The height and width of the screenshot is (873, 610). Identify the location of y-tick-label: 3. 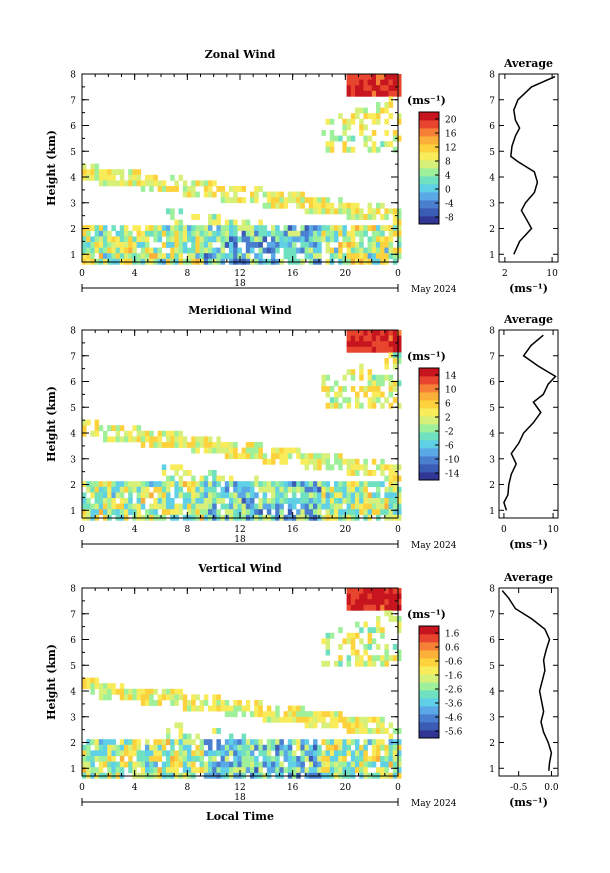
(73, 460).